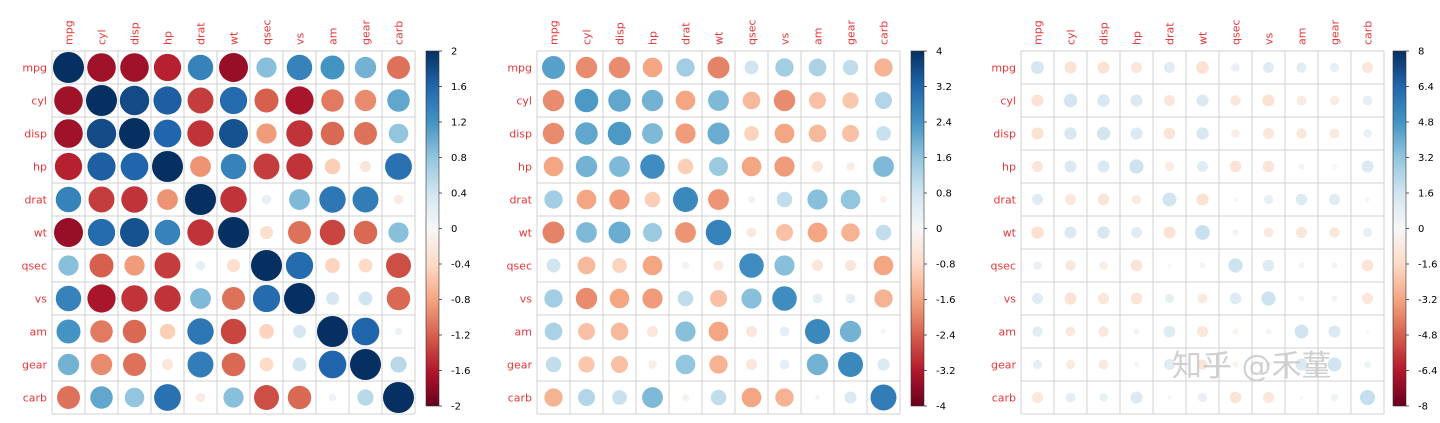 The image size is (1440, 423). I want to click on row-label-hp: hp, so click(525, 167).